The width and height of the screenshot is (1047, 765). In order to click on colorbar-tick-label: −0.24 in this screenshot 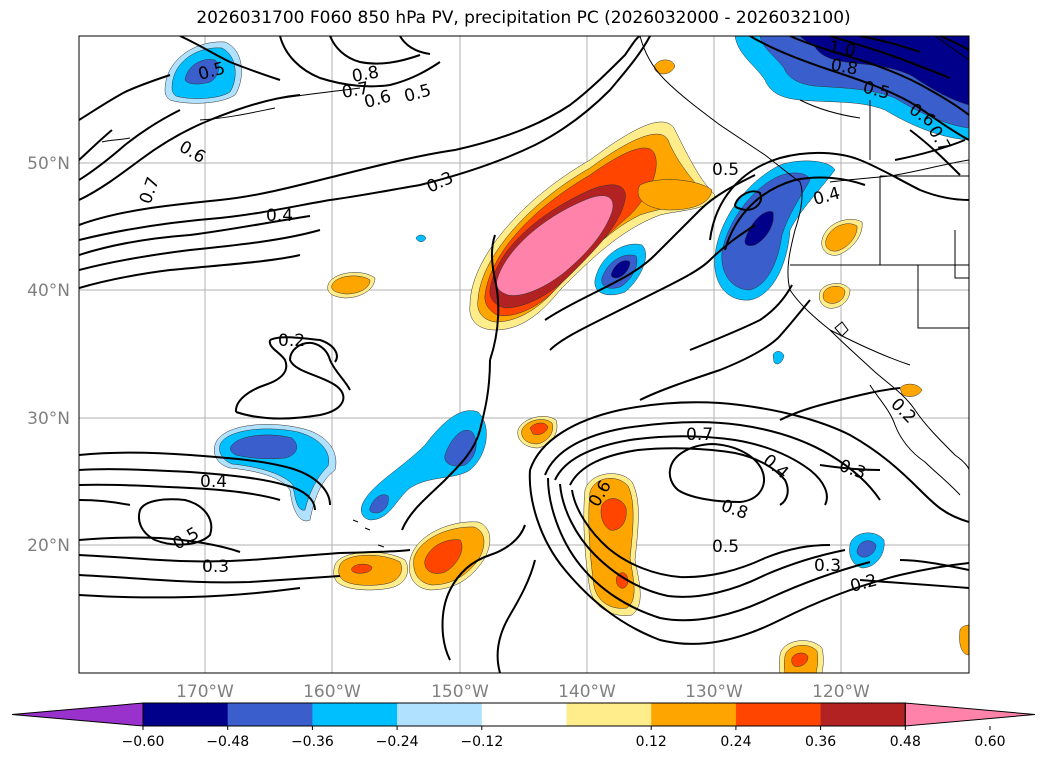, I will do `click(397, 742)`.